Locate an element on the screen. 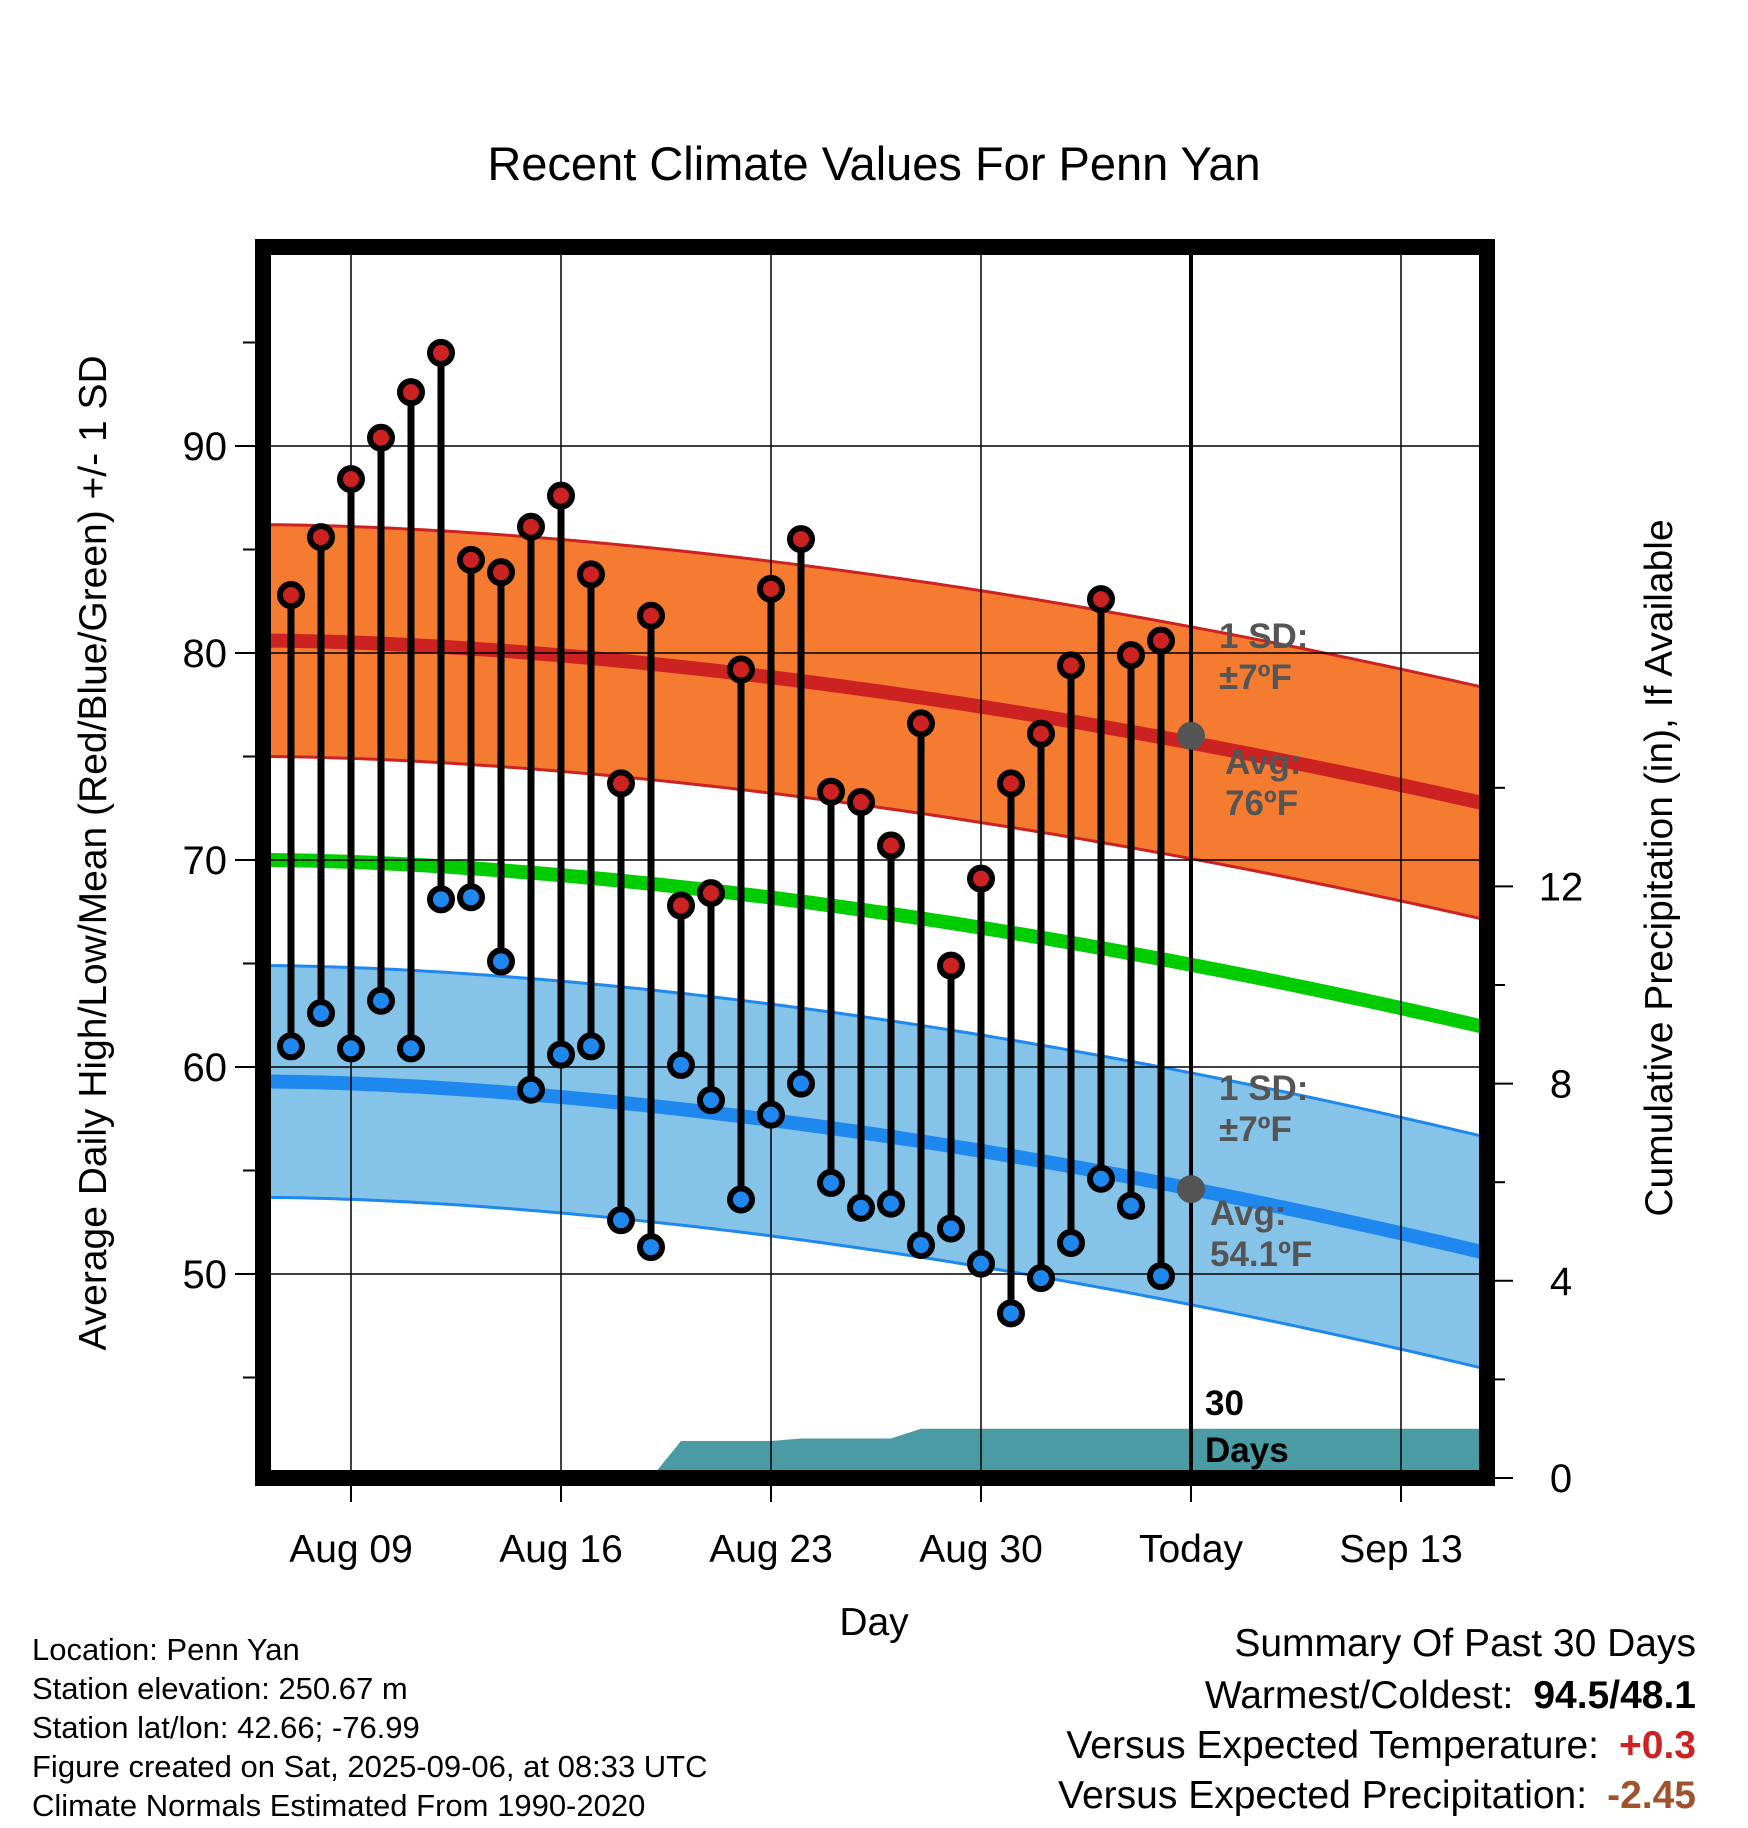 The width and height of the screenshot is (1748, 1828). normal-high-line is located at coordinates (875, 722).